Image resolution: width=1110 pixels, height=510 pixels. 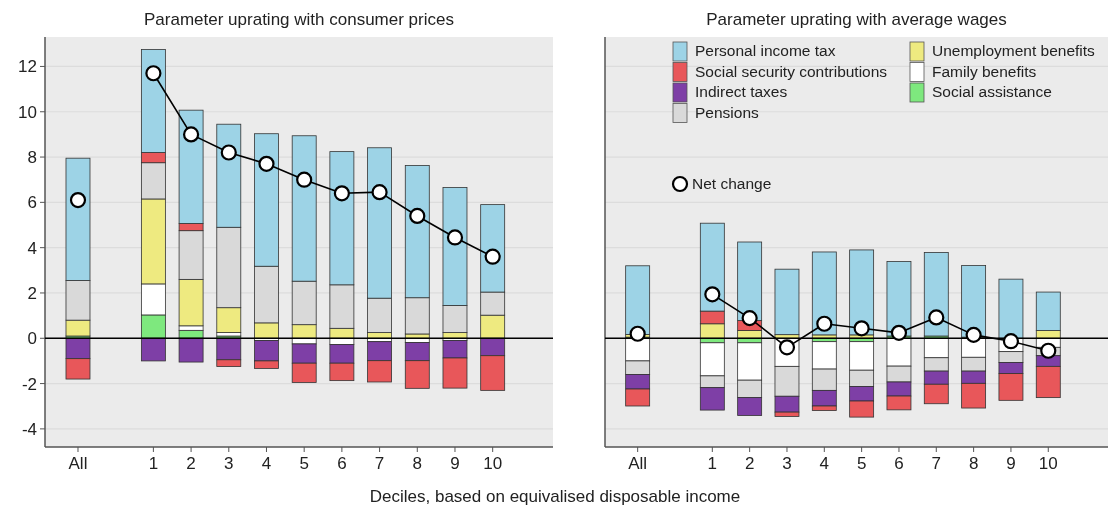 What do you see at coordinates (32, 293) in the screenshot?
I see `y-tick-label: 2` at bounding box center [32, 293].